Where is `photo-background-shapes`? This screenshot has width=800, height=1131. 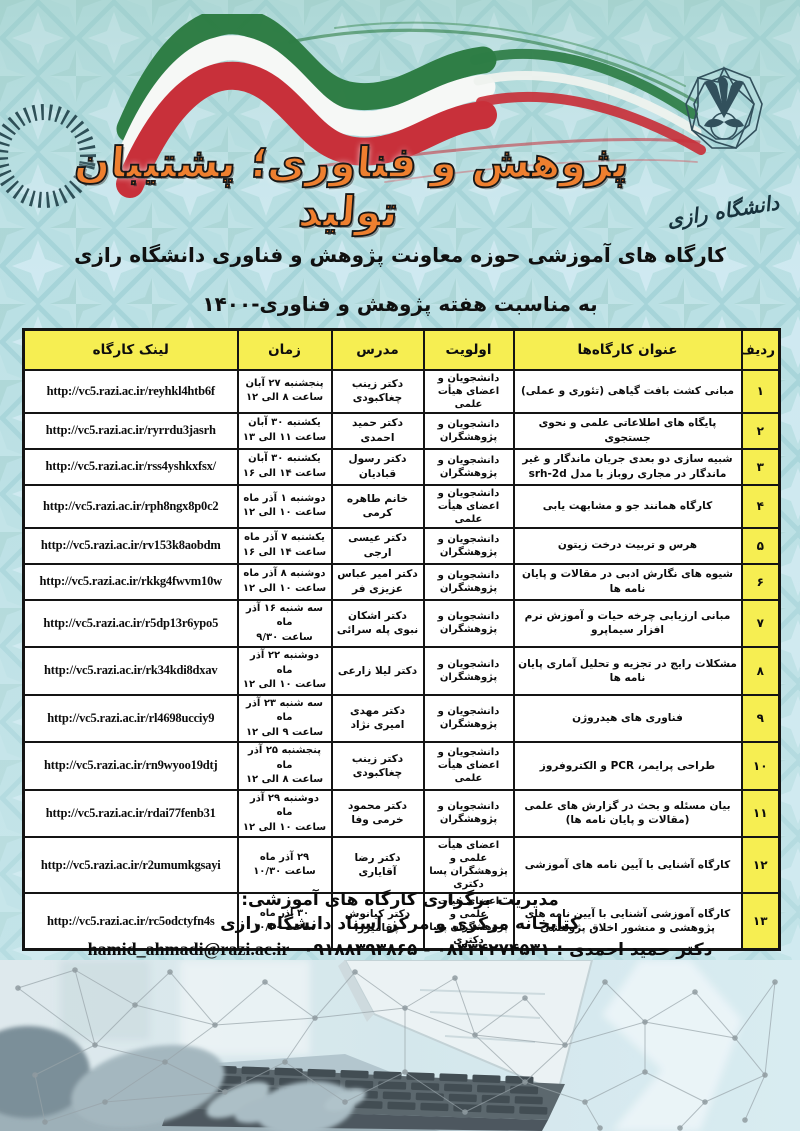
photo-background-shapes is located at coordinates (401, 1045).